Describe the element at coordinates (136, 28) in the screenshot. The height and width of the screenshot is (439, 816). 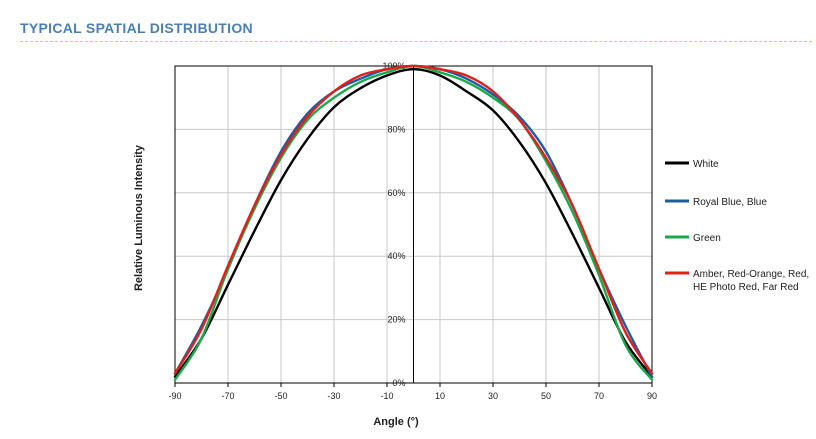
I see `section-title: TYPICAL SPATIAL DISTRIBUTION` at that location.